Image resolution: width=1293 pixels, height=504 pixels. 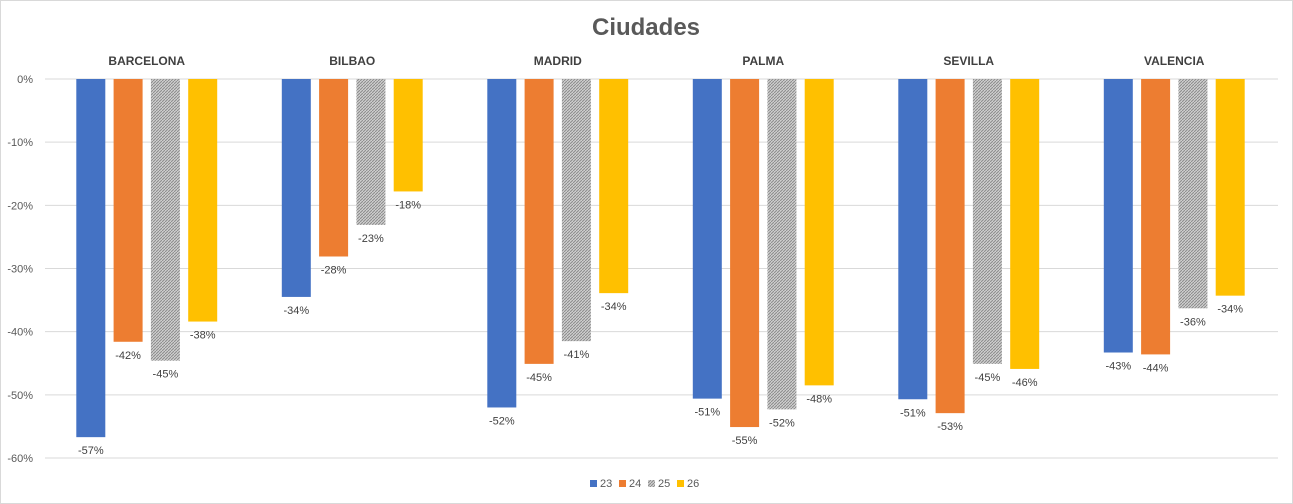 What do you see at coordinates (352, 61) in the screenshot?
I see `category-label: BILBAO` at bounding box center [352, 61].